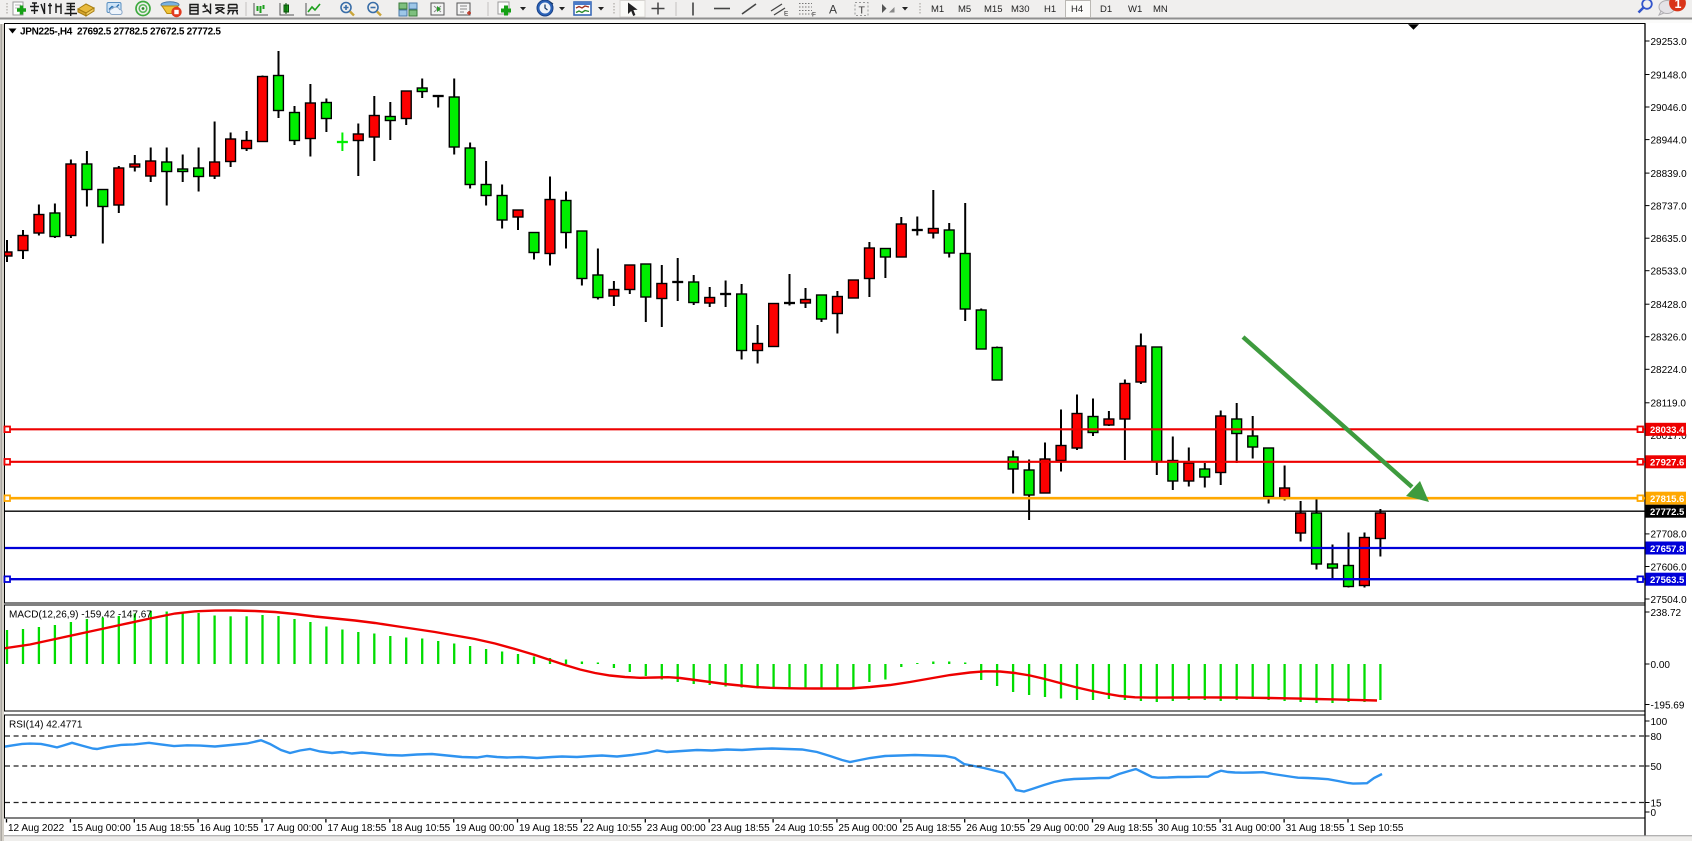 The height and width of the screenshot is (841, 1692). What do you see at coordinates (80, 615) in the screenshot?
I see `svg-text: MACD(12,26,9) -159.42 -147.67` at bounding box center [80, 615].